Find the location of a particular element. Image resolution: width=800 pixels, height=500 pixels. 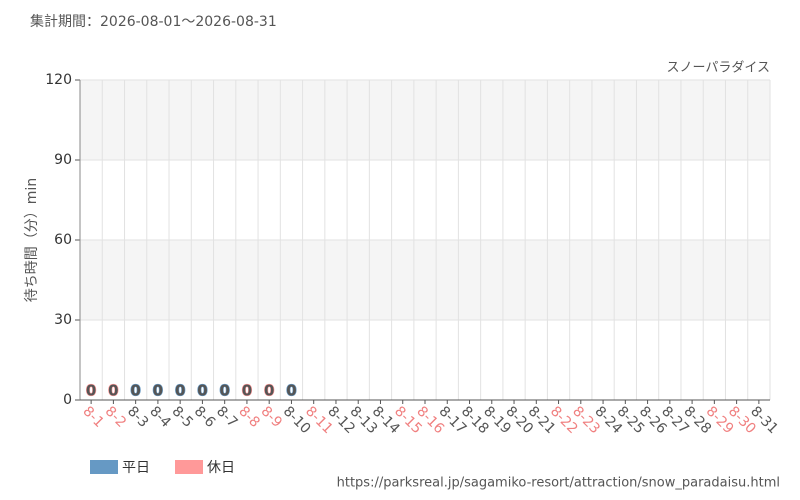

x-tick-label: 8-8 is located at coordinates (248, 416).